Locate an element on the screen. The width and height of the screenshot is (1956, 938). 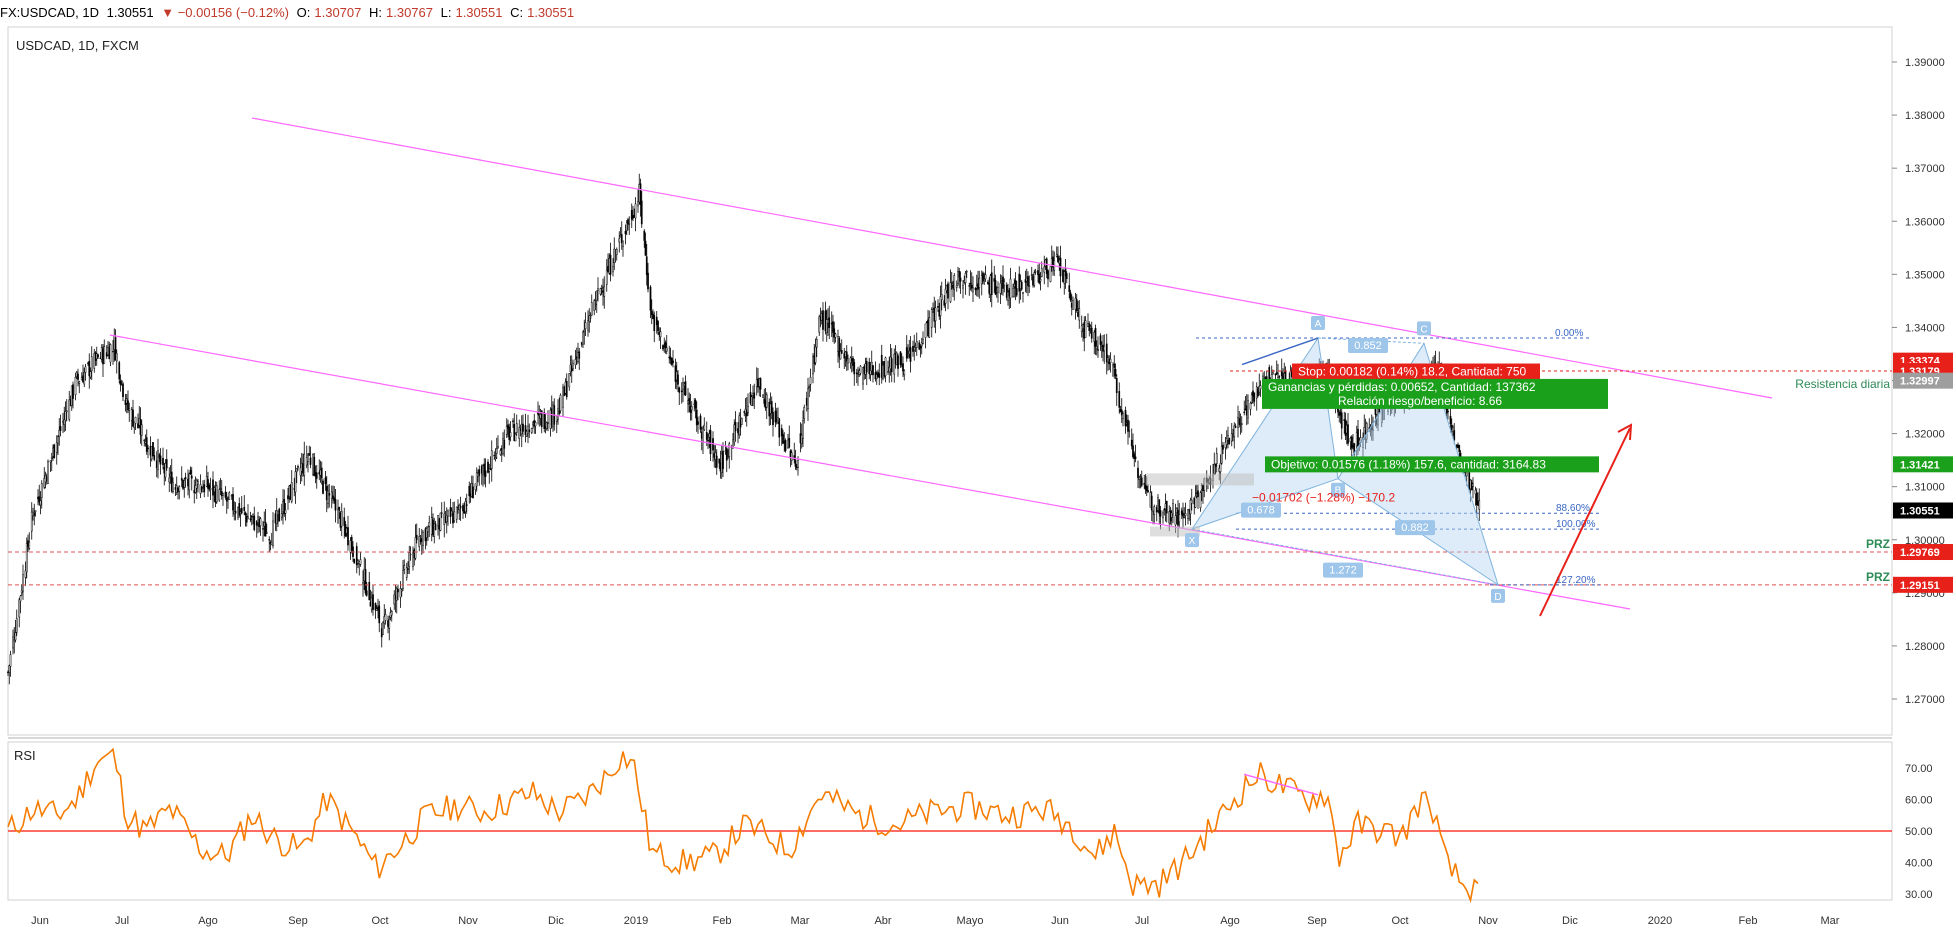
bullish-arrow is located at coordinates (1585, 522).